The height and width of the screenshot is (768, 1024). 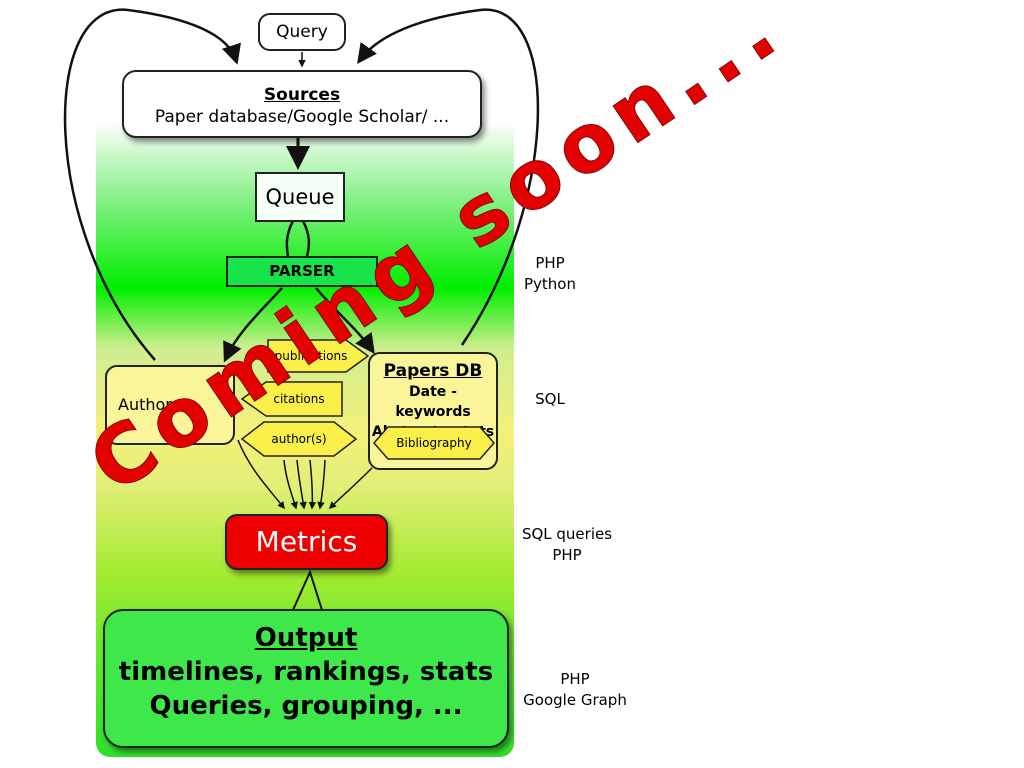 I want to click on metrics-label: Metrics, so click(x=306, y=541).